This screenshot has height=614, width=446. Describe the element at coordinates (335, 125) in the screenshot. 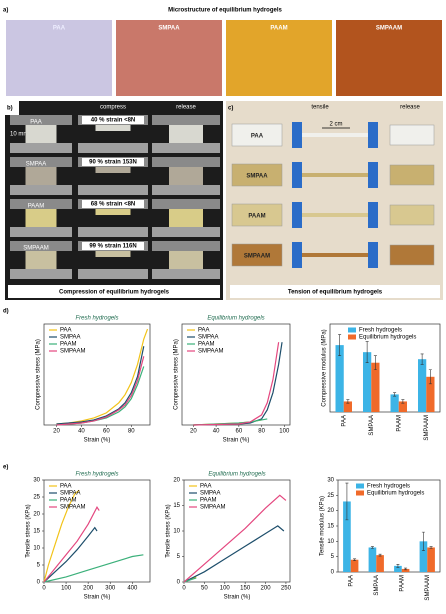

I see `scale-label: 2 cm` at that location.